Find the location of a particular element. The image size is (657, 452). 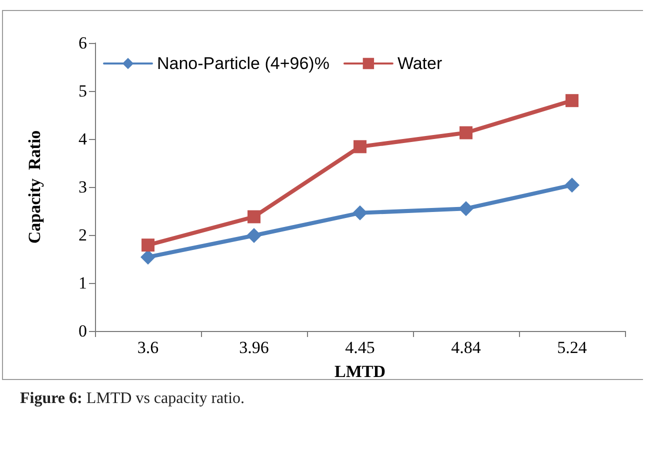

y-axis-title: Capacity Ratio is located at coordinates (34, 187).